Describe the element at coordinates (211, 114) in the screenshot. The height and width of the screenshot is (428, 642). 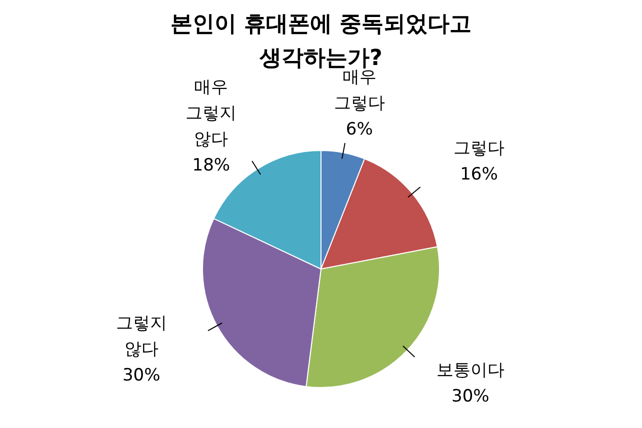
I see `slice-label: 매우 그렇지 않다` at that location.